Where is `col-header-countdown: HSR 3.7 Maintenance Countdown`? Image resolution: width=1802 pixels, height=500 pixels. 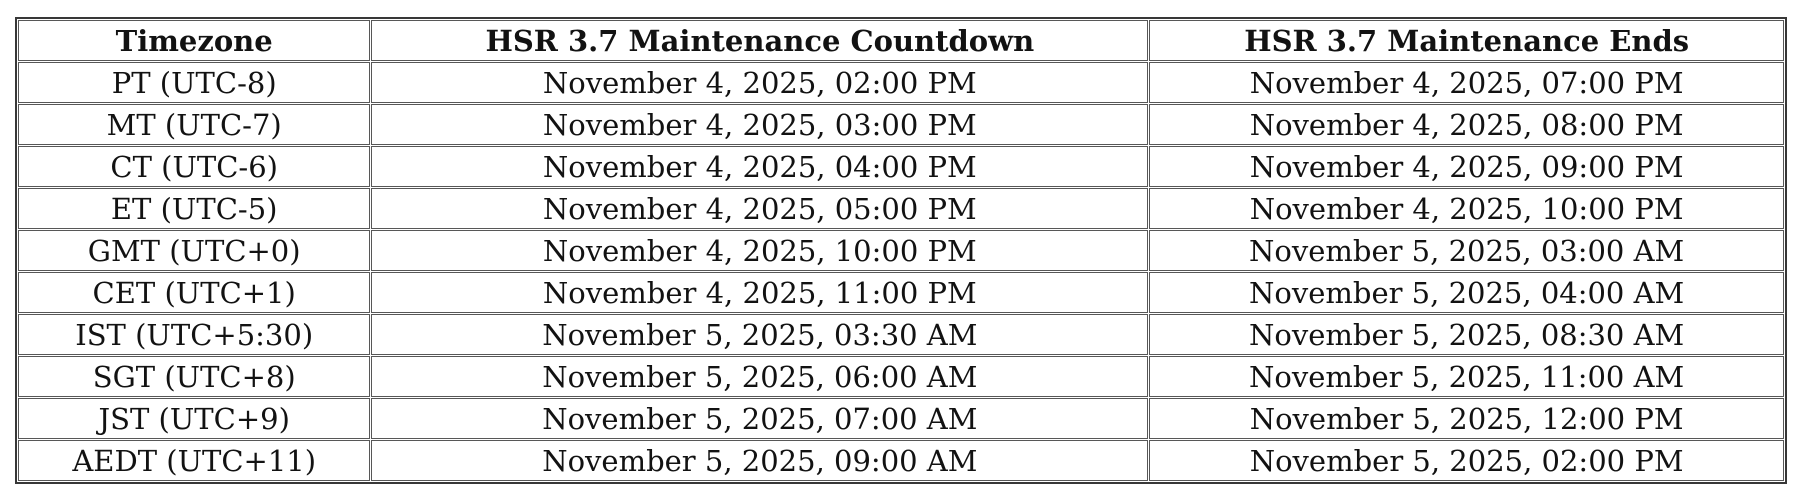 col-header-countdown: HSR 3.7 Maintenance Countdown is located at coordinates (760, 40).